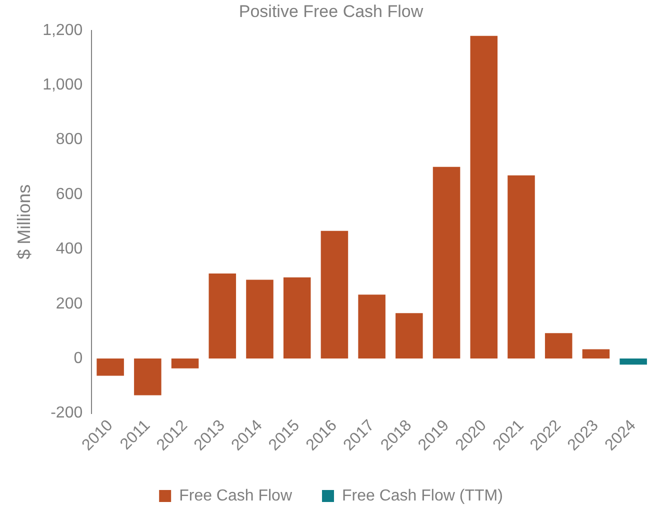  I want to click on y-tick-label: -200, so click(66, 413).